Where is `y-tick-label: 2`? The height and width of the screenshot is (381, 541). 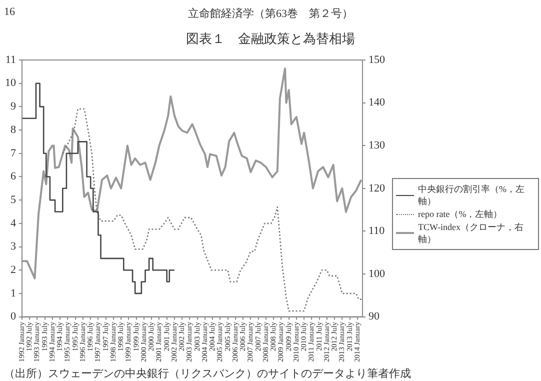 y-tick-label: 2 is located at coordinates (13, 270).